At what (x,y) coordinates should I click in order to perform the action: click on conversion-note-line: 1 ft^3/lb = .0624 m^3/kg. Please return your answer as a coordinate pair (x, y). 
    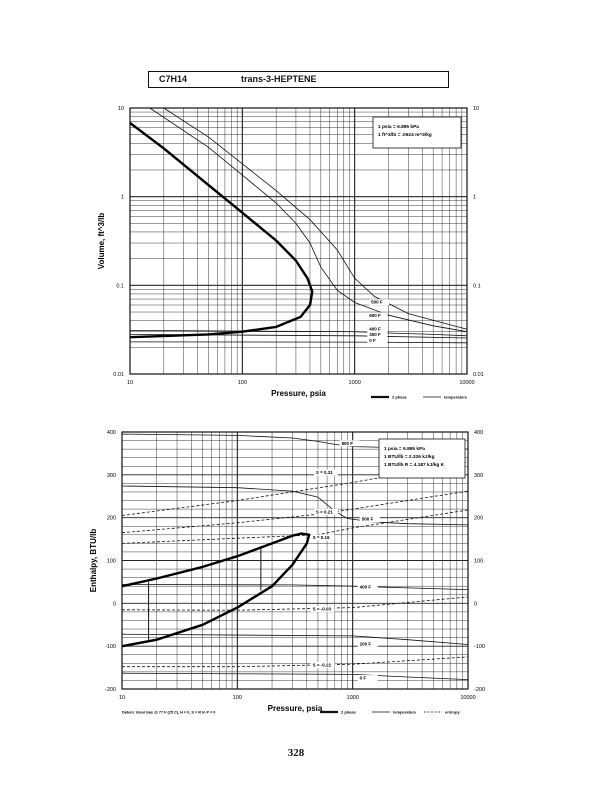
    Looking at the image, I should click on (405, 135).